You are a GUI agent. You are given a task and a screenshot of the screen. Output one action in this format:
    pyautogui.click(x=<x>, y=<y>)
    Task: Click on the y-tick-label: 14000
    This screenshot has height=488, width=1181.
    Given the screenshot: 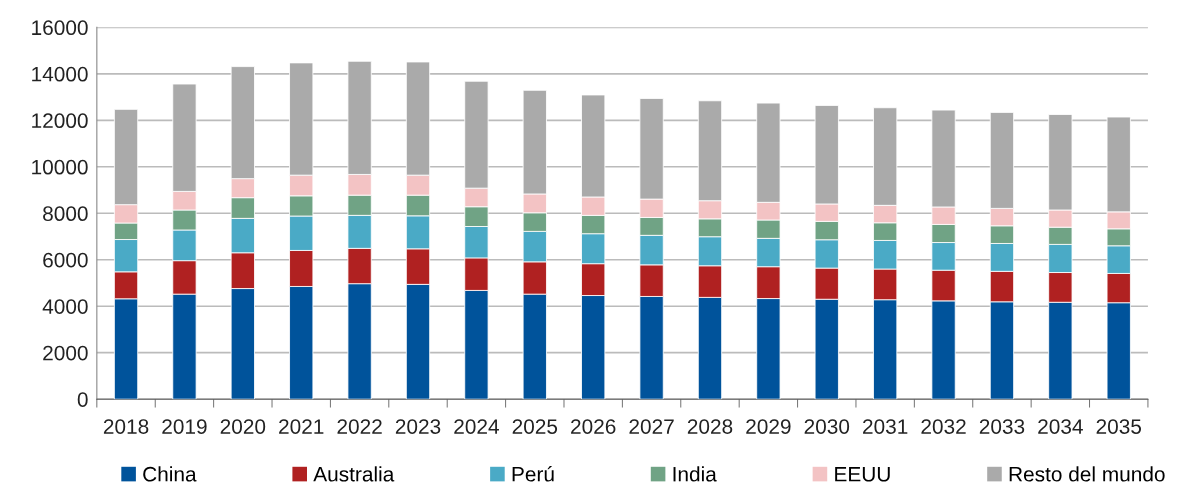 What is the action you would take?
    pyautogui.click(x=60, y=74)
    